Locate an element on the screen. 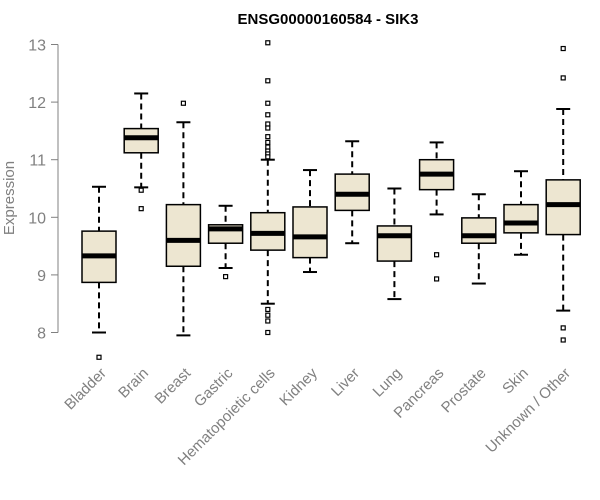 This screenshot has width=600, height=500. box-unknown-other is located at coordinates (563, 194).